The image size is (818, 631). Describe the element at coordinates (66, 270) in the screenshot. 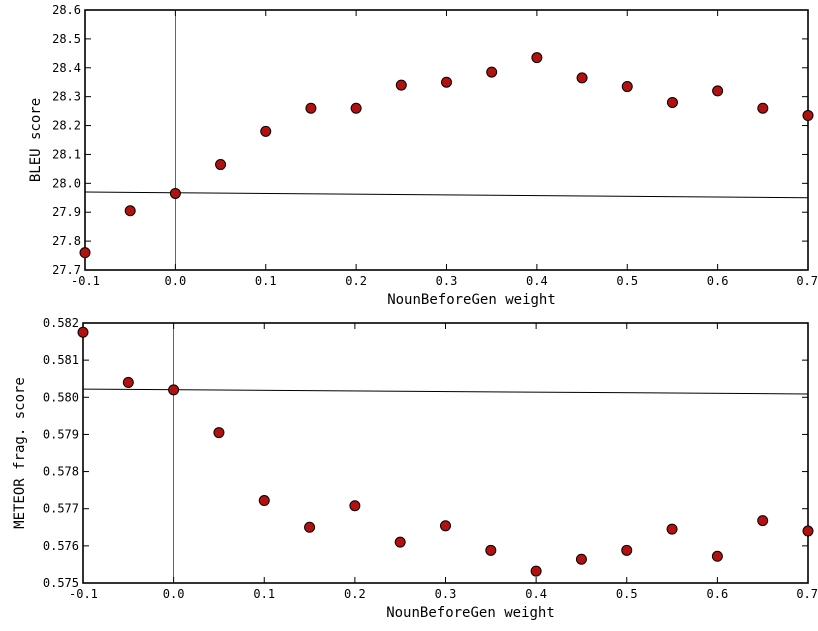

I see `bleu-ytick-label: 27.7` at that location.